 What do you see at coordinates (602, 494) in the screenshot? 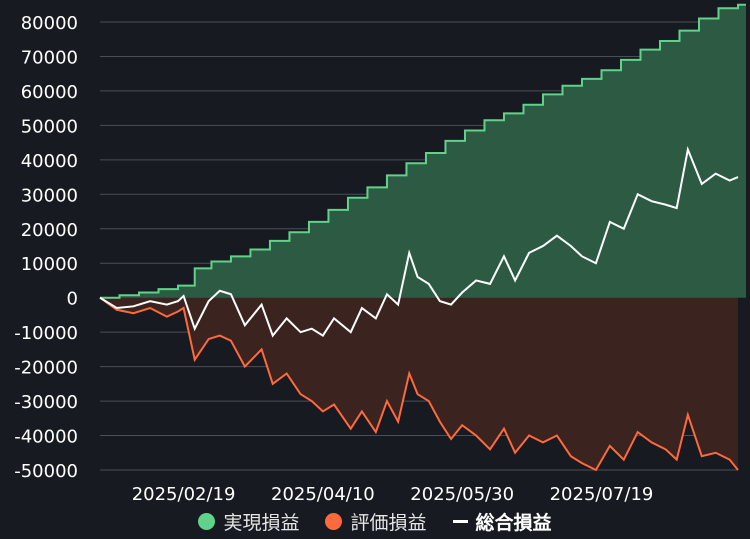
I see `x-tick-label: 2025/07/19` at bounding box center [602, 494].